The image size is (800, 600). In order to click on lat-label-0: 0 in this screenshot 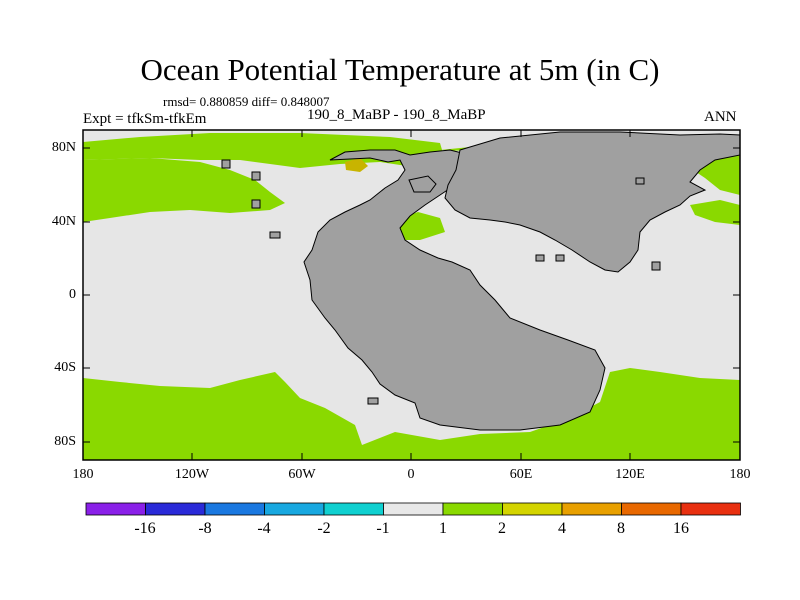, I will do `click(72, 294)`.